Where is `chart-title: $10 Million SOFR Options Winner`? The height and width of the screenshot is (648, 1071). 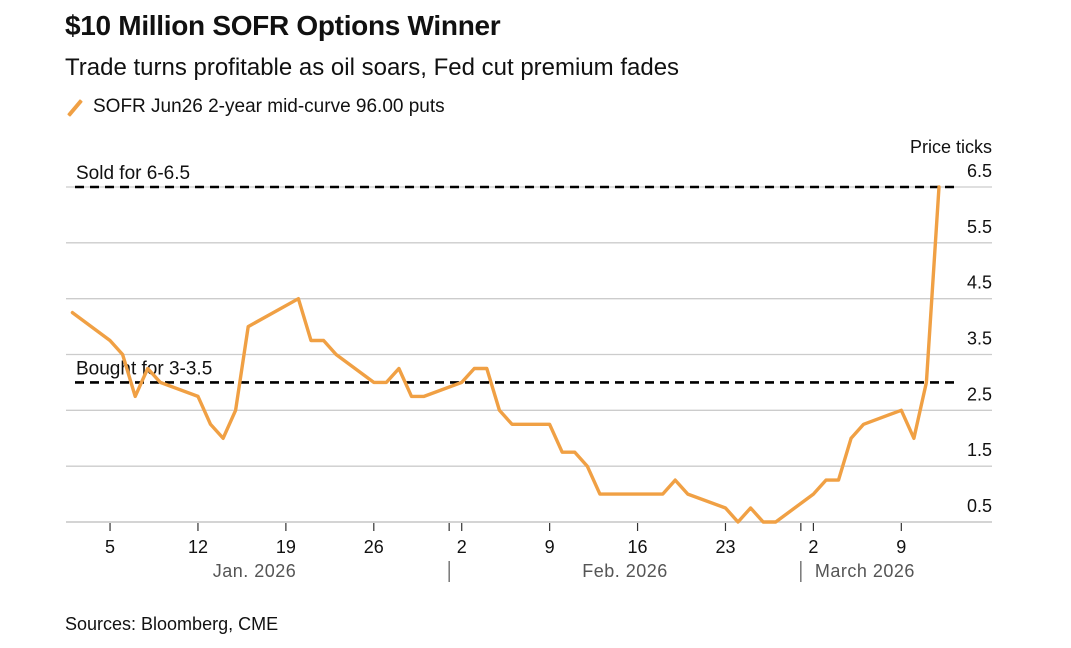 chart-title: $10 Million SOFR Options Winner is located at coordinates (283, 25).